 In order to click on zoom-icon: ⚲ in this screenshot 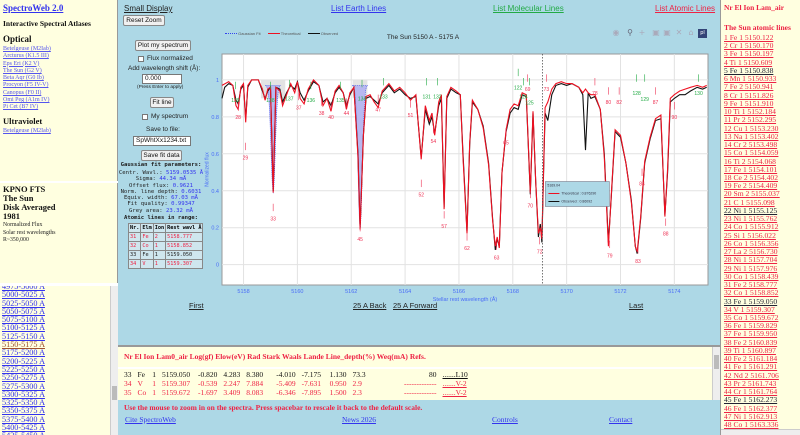, I will do `click(630, 32)`.